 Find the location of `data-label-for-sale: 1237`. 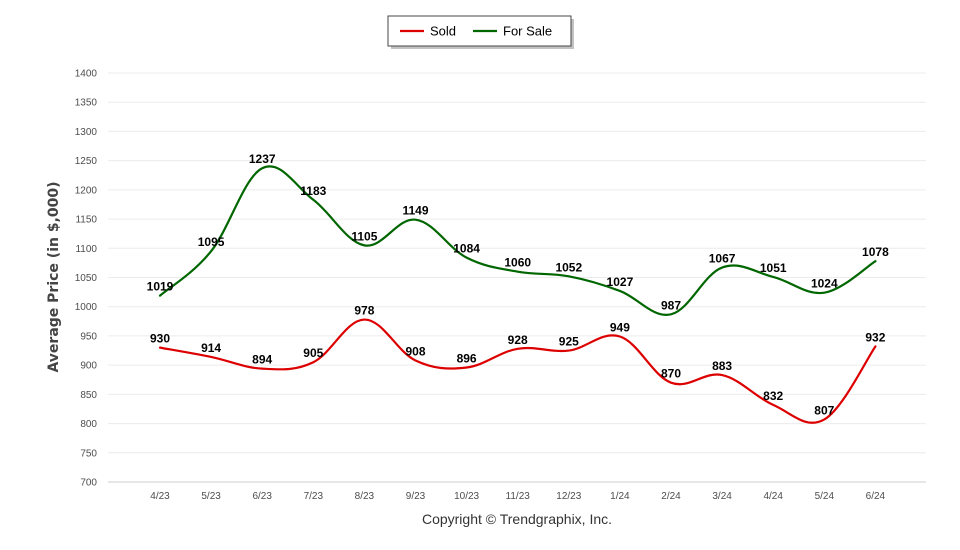

data-label-for-sale: 1237 is located at coordinates (262, 159).